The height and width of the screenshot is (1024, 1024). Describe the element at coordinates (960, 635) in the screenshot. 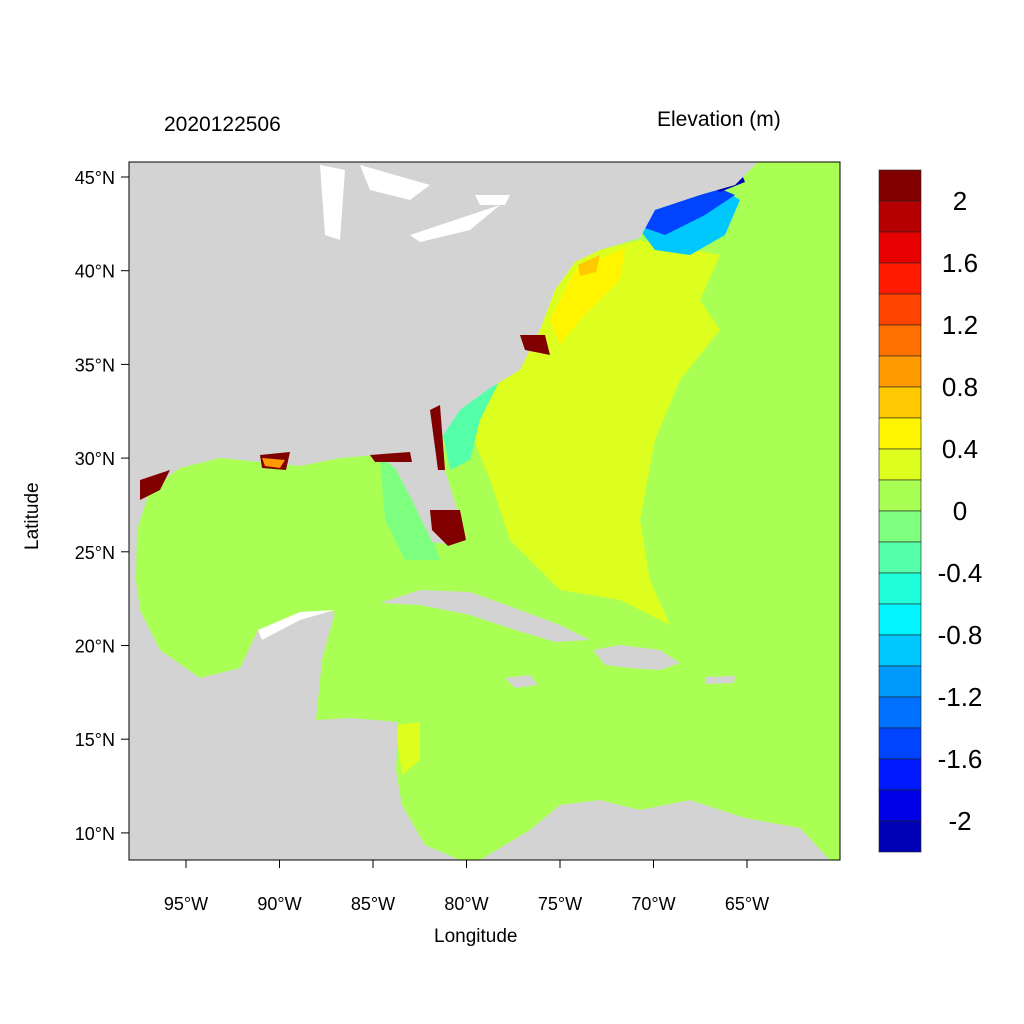

I see `colorbar-label: -0.8` at that location.